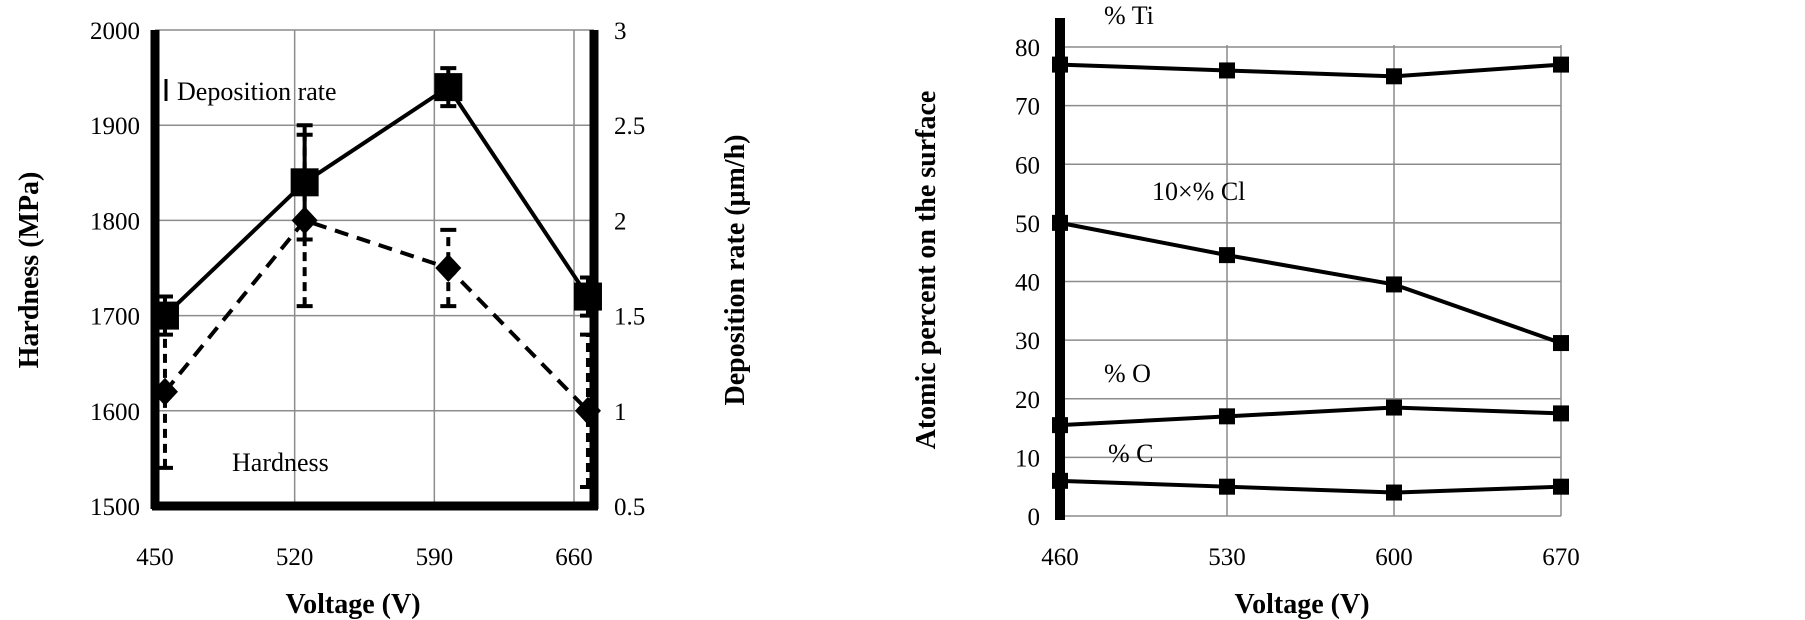 The image size is (1805, 620). What do you see at coordinates (1129, 15) in the screenshot?
I see `ti-annotation: % Ti` at bounding box center [1129, 15].